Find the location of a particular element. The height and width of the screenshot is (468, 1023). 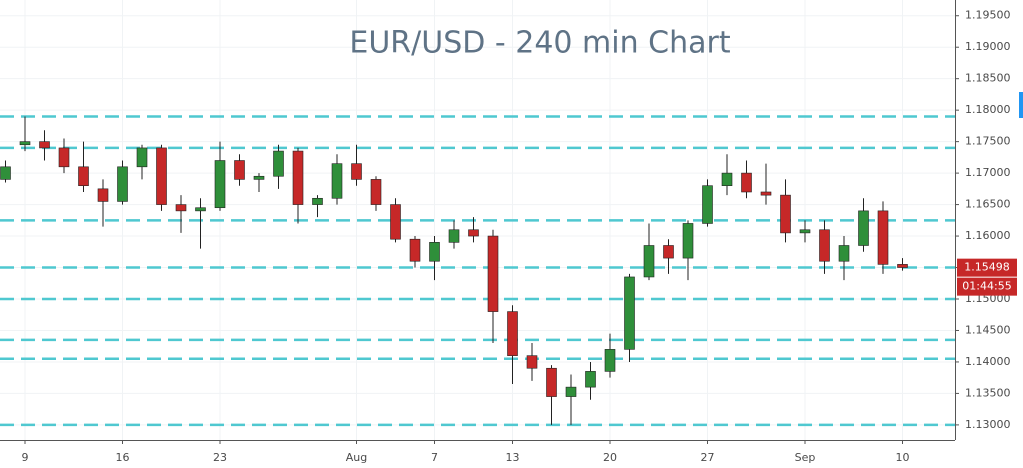

y-tick-label: 1.17000 is located at coordinates (988, 172).